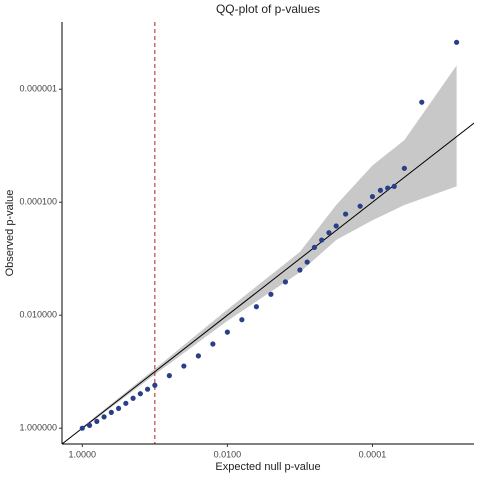  Describe the element at coordinates (268, 9) in the screenshot. I see `chart-title: QQ-plot of p-values` at that location.